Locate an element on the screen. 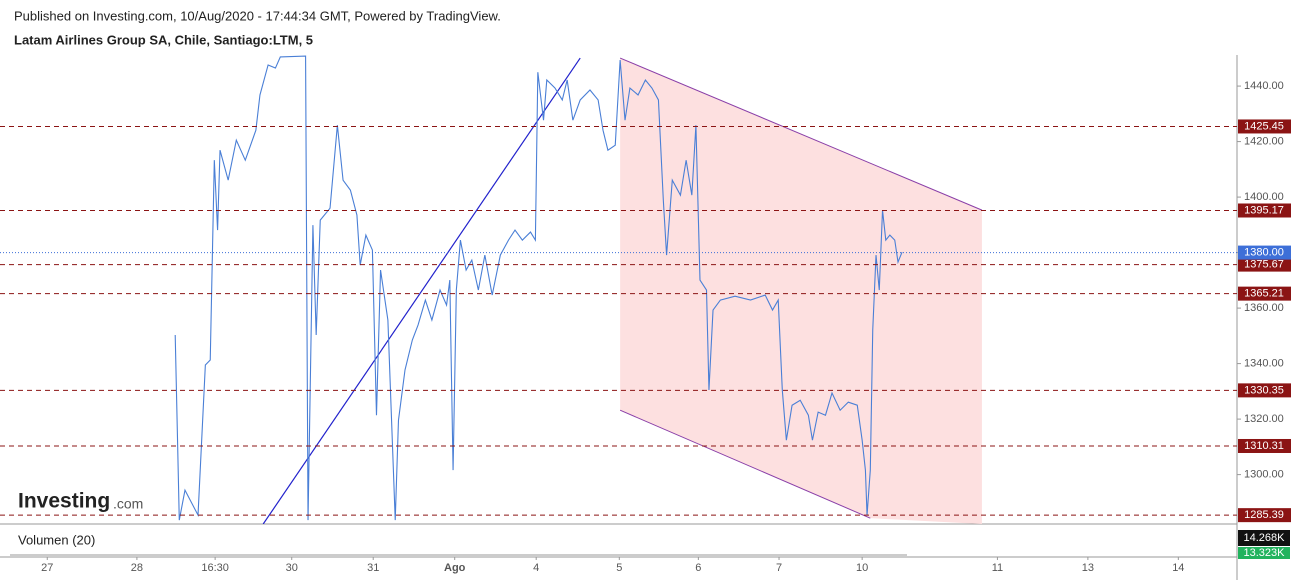 This screenshot has width=1299, height=580. last-price-box is located at coordinates (1264, 252).